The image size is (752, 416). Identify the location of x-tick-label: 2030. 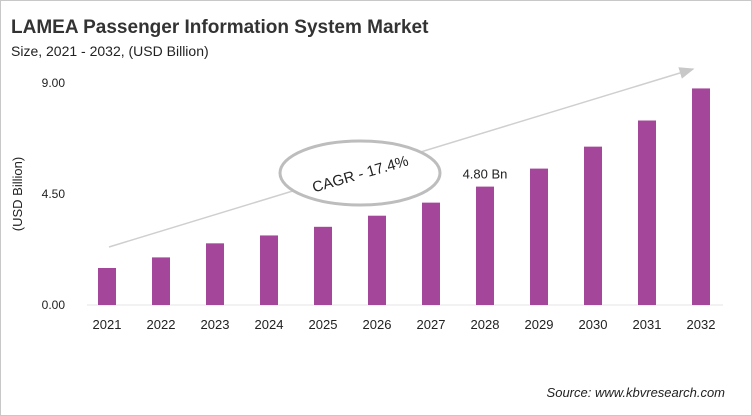
(593, 324).